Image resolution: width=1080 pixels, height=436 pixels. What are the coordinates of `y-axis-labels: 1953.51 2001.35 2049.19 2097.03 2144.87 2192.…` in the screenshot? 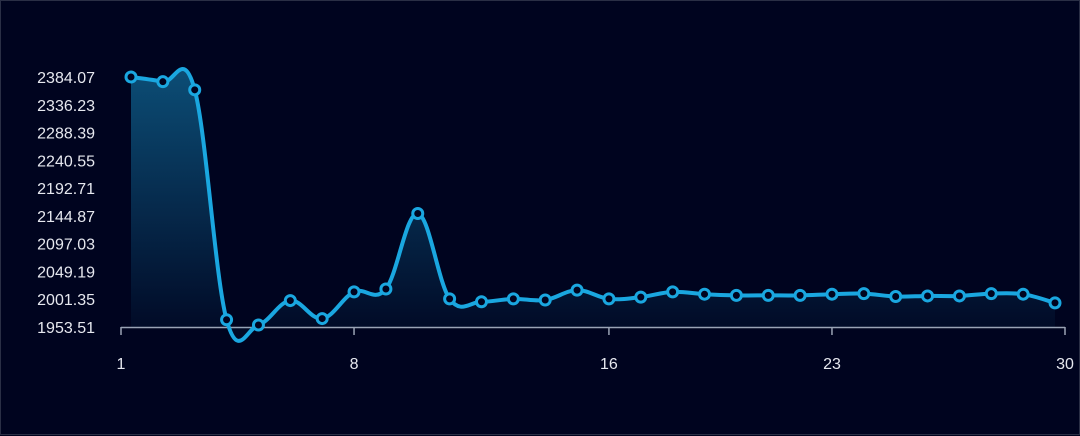 It's located at (66, 203).